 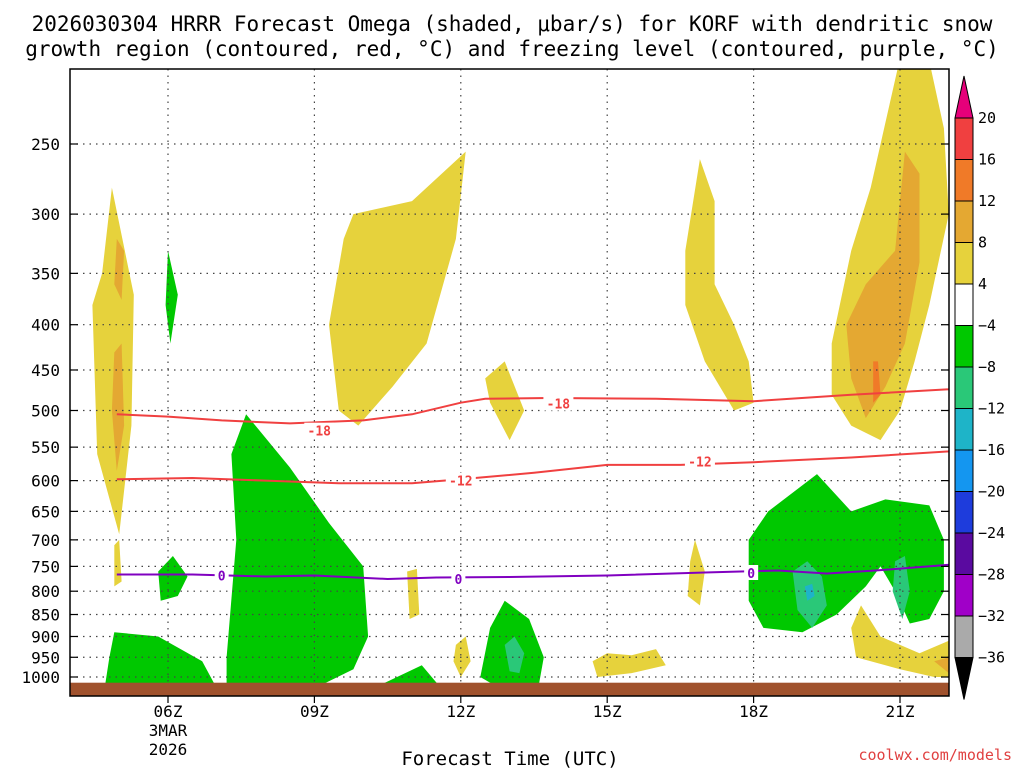 What do you see at coordinates (45, 273) in the screenshot?
I see `y-tick-label-350: 350` at bounding box center [45, 273].